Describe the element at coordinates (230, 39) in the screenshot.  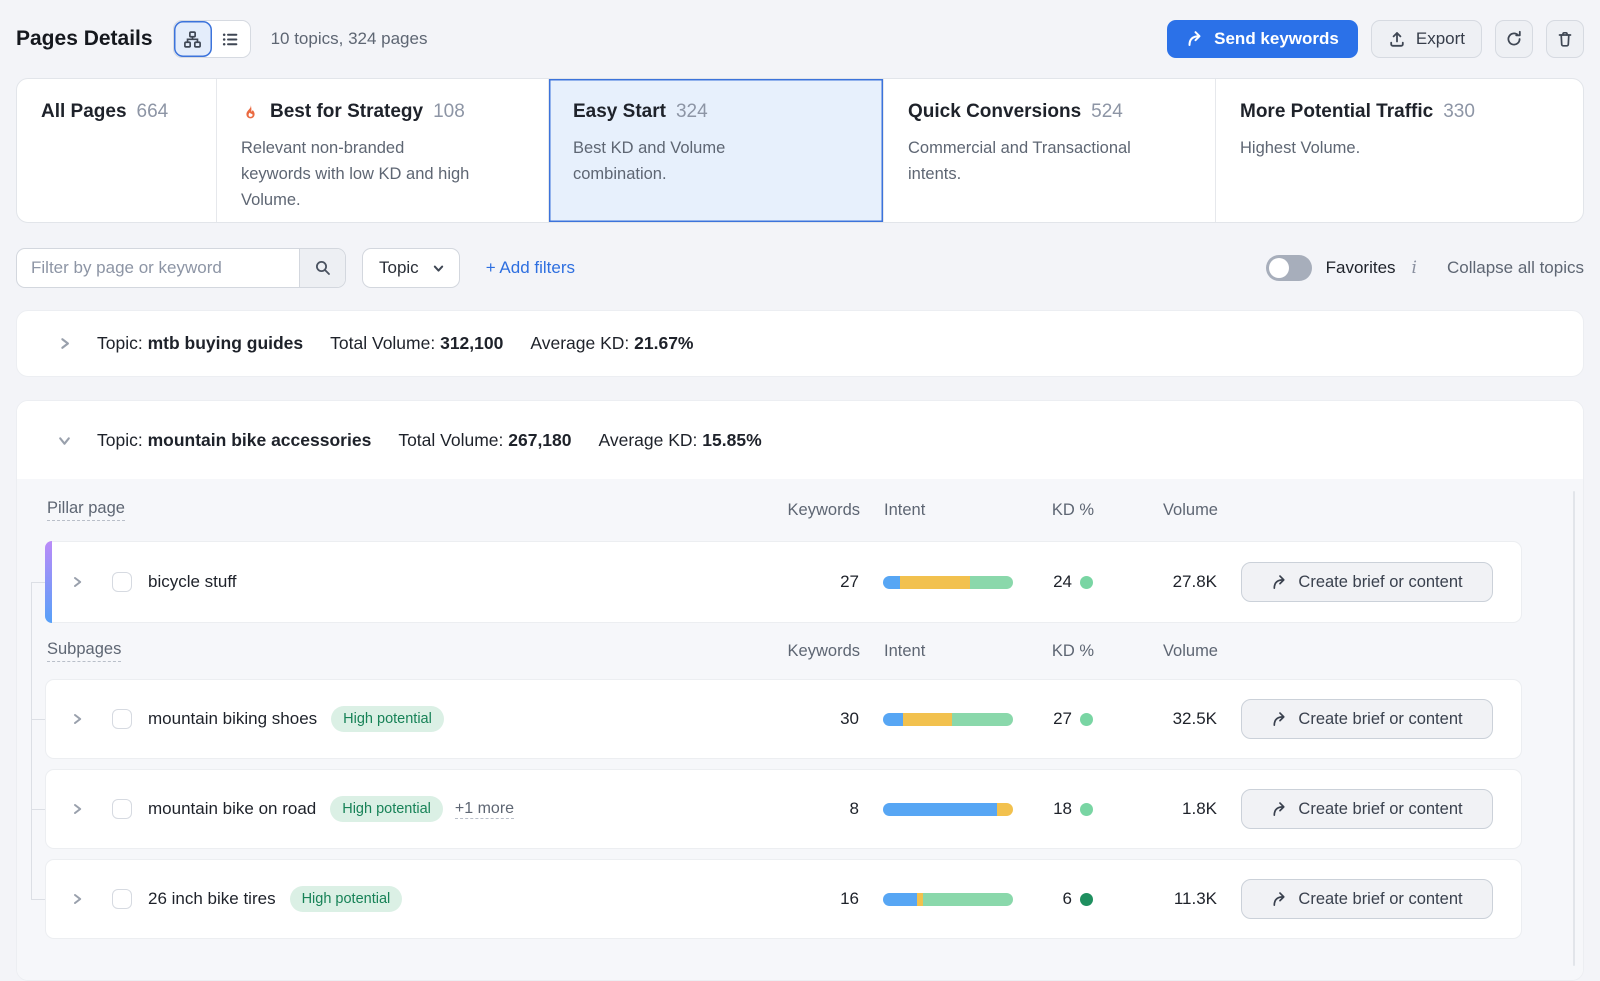
I see `list-view-button` at that location.